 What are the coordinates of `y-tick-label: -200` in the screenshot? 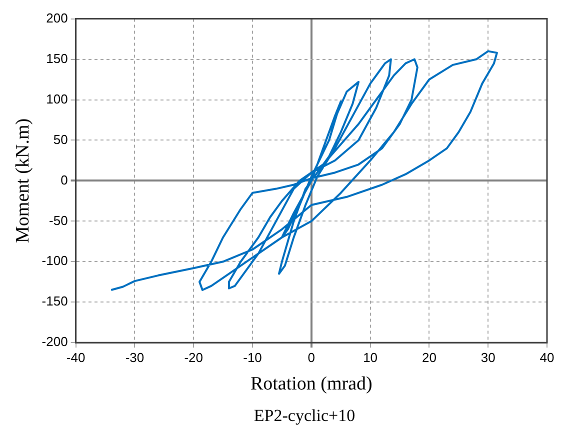 It's located at (55, 342).